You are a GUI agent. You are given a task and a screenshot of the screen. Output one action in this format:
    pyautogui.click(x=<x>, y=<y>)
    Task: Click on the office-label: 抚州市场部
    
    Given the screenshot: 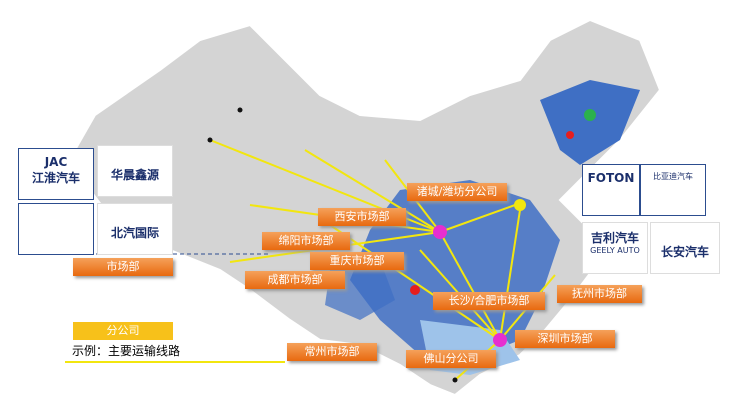 What is the action you would take?
    pyautogui.click(x=599, y=294)
    